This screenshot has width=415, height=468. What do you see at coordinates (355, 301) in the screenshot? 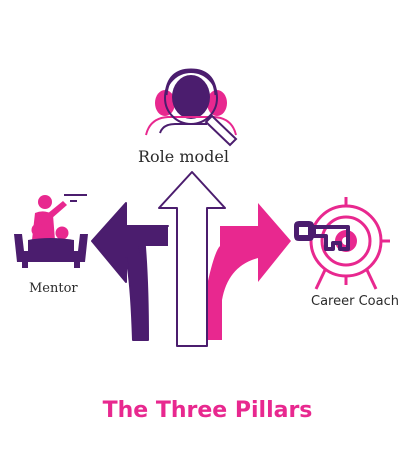
I see `career-coach-label: Career Coach` at bounding box center [355, 301].